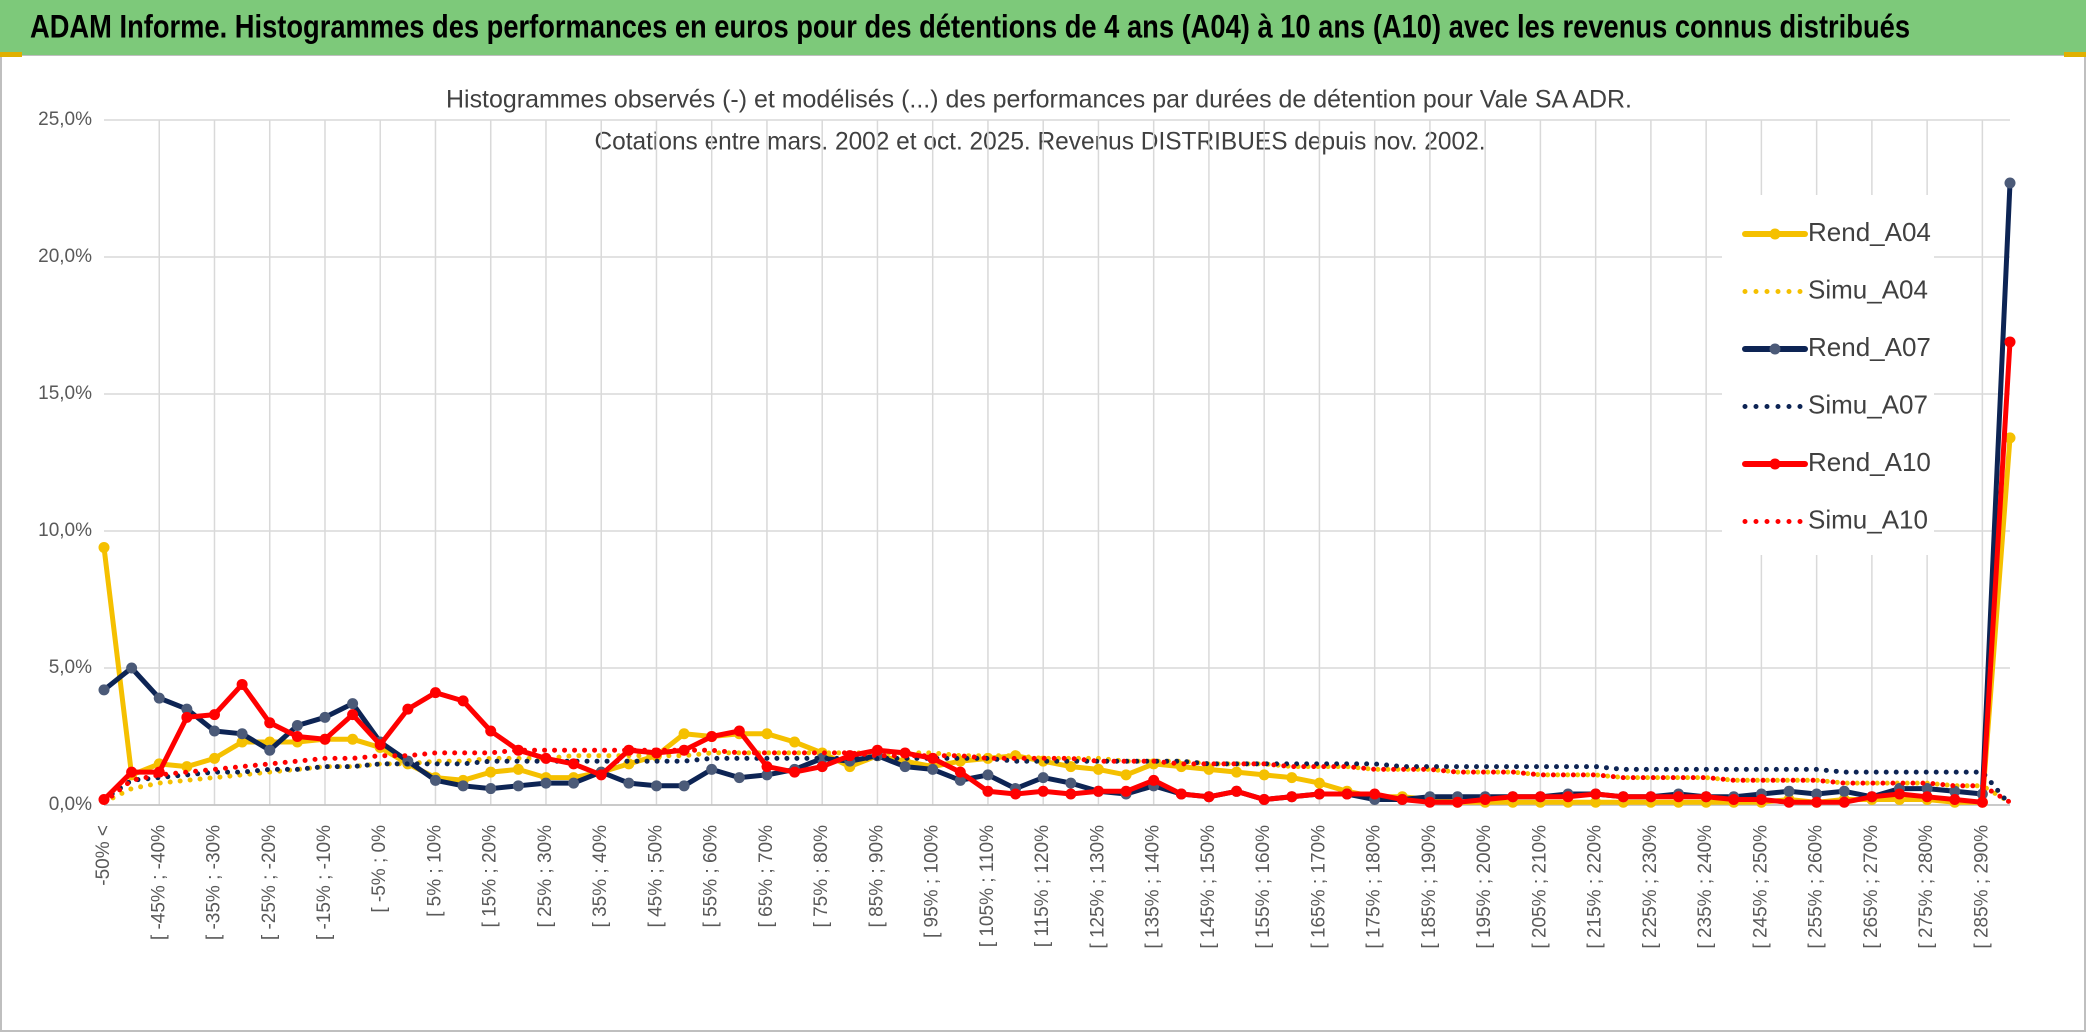 This screenshot has width=2086, height=1033. What do you see at coordinates (1869, 347) in the screenshot?
I see `legend-label: Rend_A07` at bounding box center [1869, 347].